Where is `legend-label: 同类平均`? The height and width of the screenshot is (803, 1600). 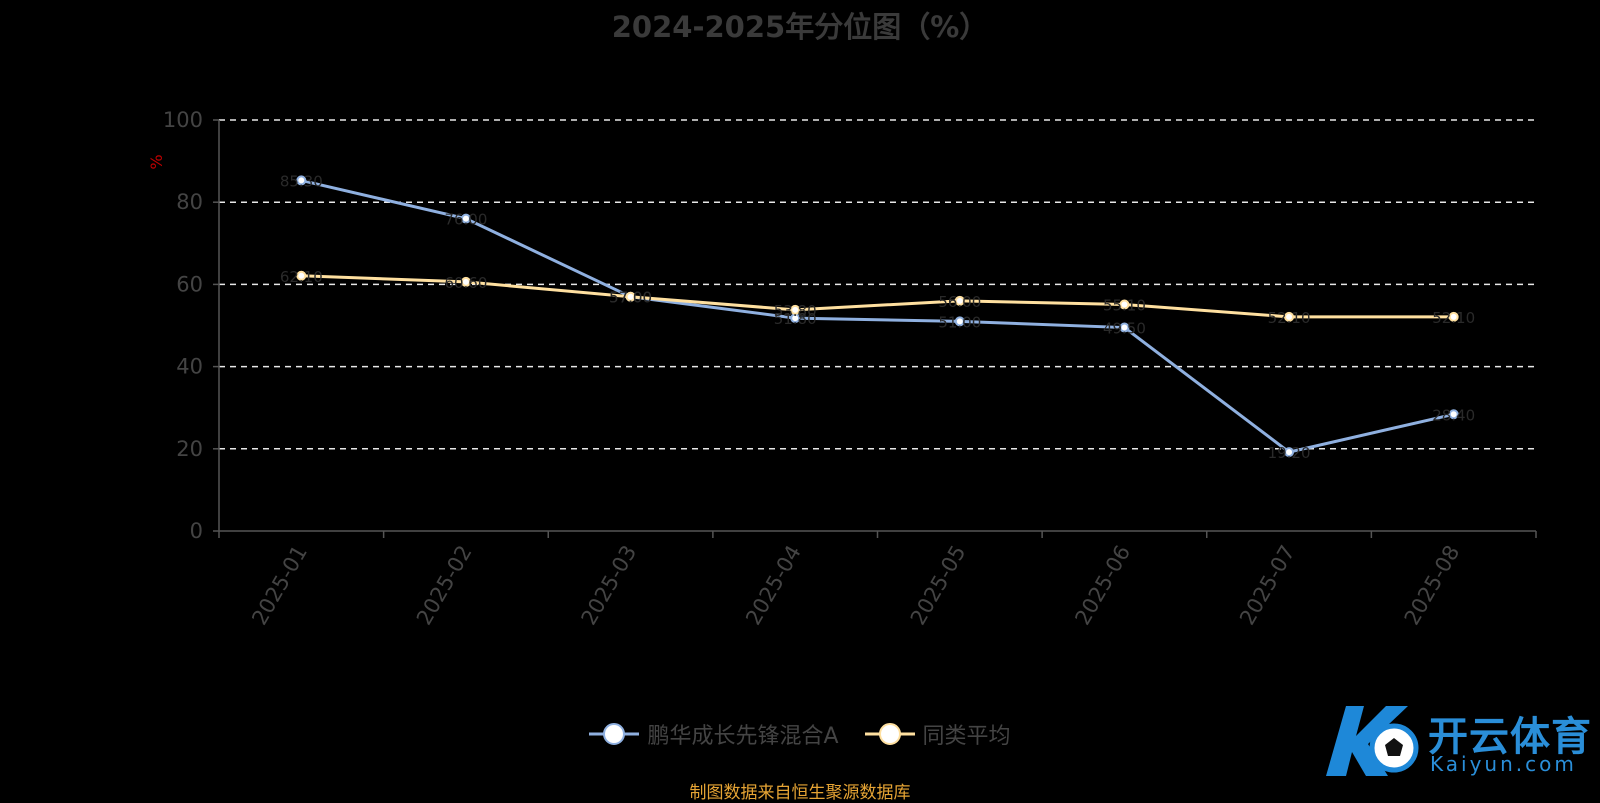
legend-label: 同类平均 is located at coordinates (966, 736).